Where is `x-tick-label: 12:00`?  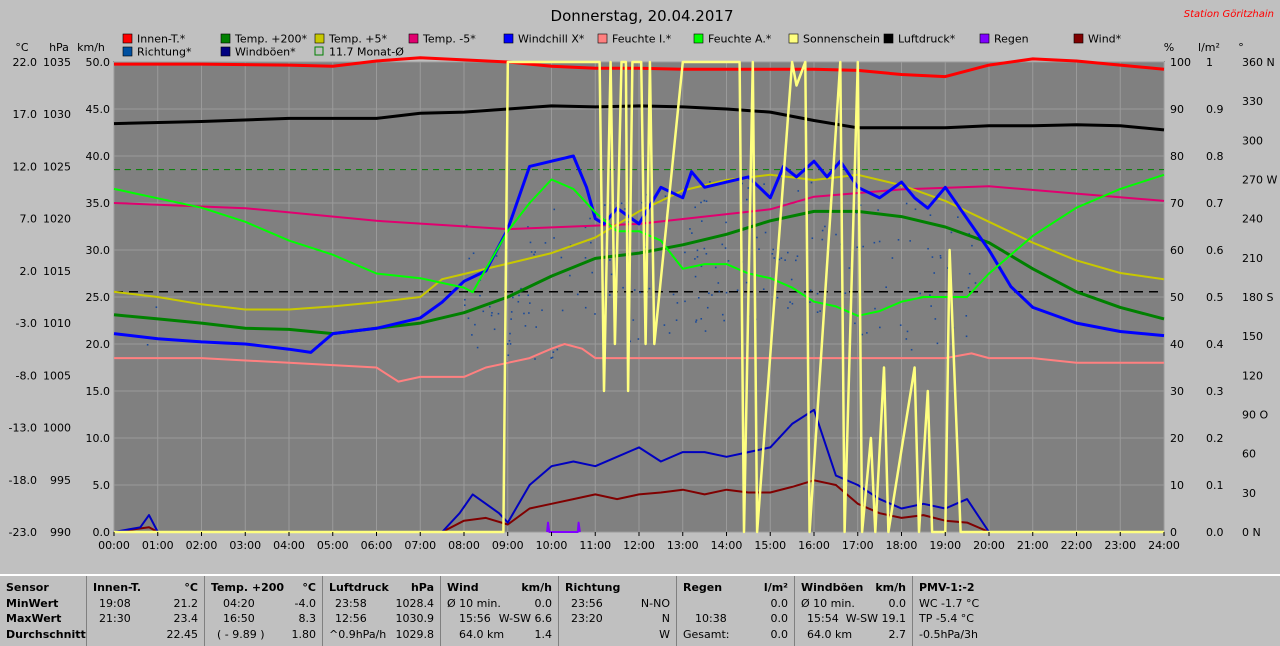
x-tick-label: 12:00 is located at coordinates (639, 545).